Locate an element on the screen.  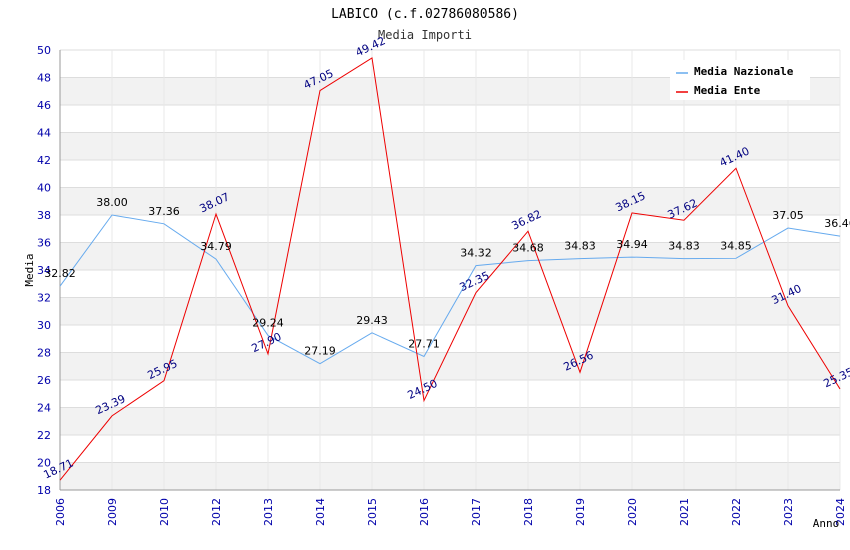
data-label-nazionale: 38.00 is located at coordinates (112, 202).